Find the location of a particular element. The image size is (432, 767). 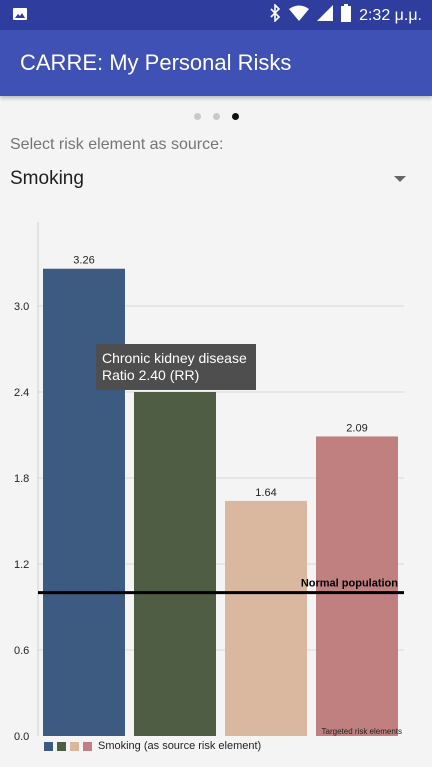

chart-legend: Smoking (as source risk element) is located at coordinates (152, 746).